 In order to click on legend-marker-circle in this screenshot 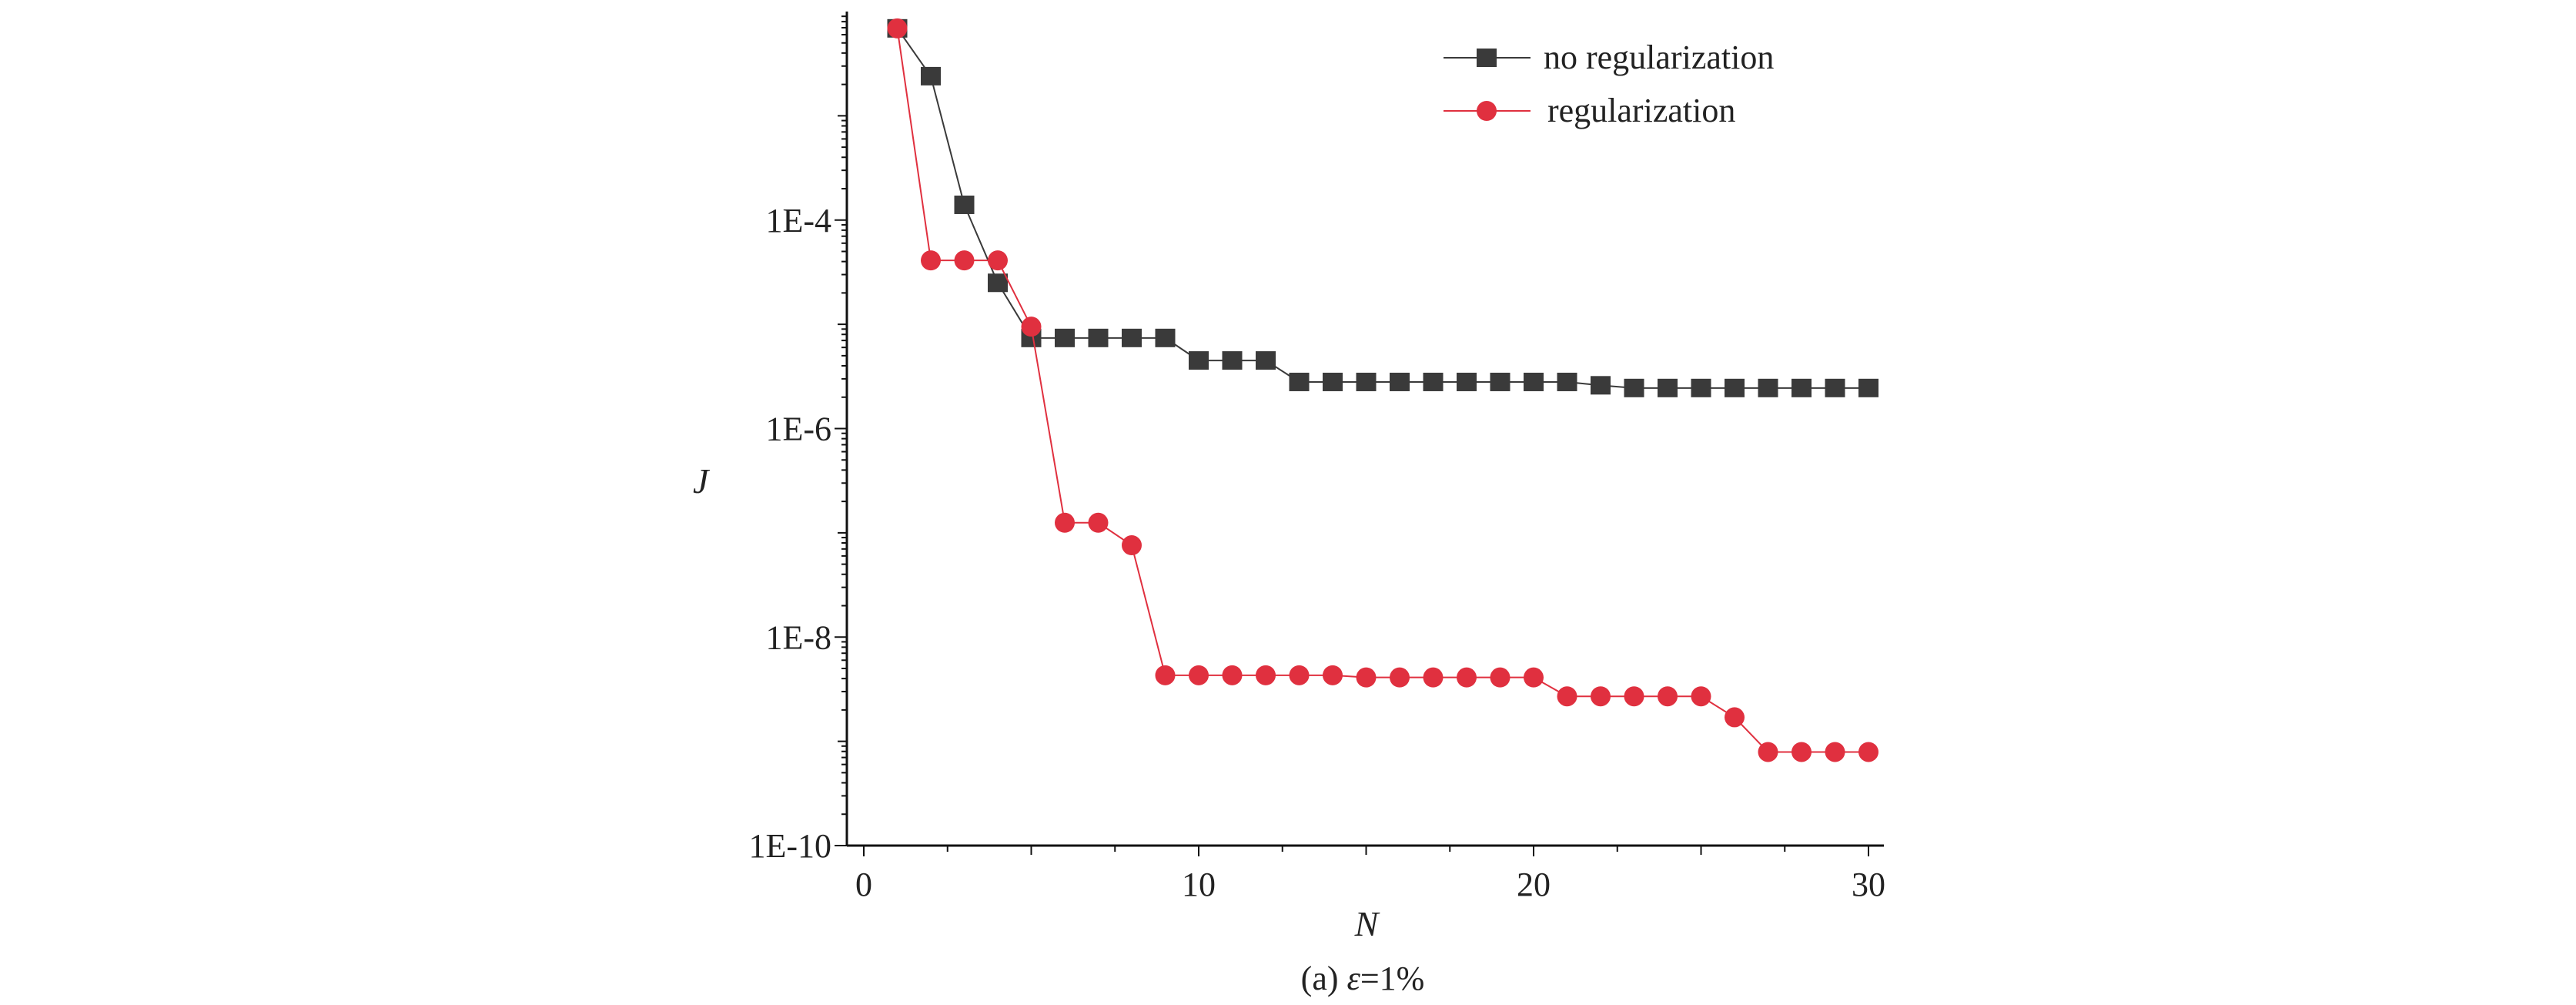, I will do `click(1487, 111)`.